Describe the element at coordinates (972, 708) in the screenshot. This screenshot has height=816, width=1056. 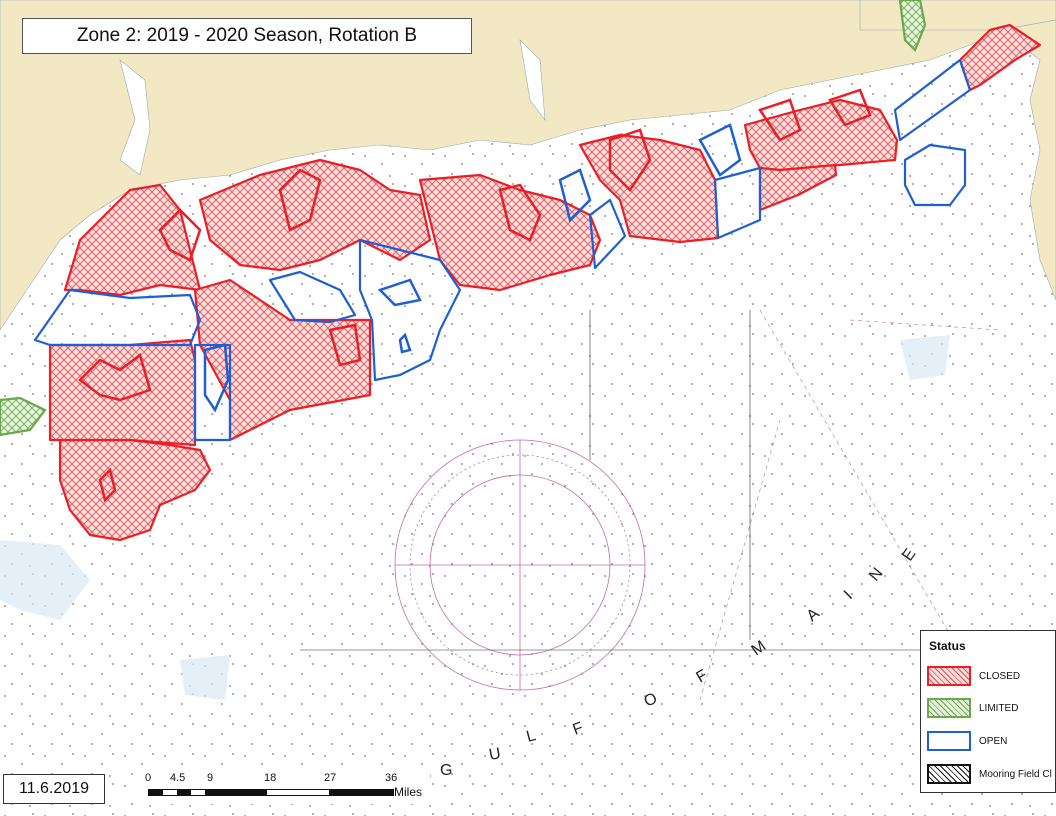
I see `legend-item-limited: LIMITED` at that location.